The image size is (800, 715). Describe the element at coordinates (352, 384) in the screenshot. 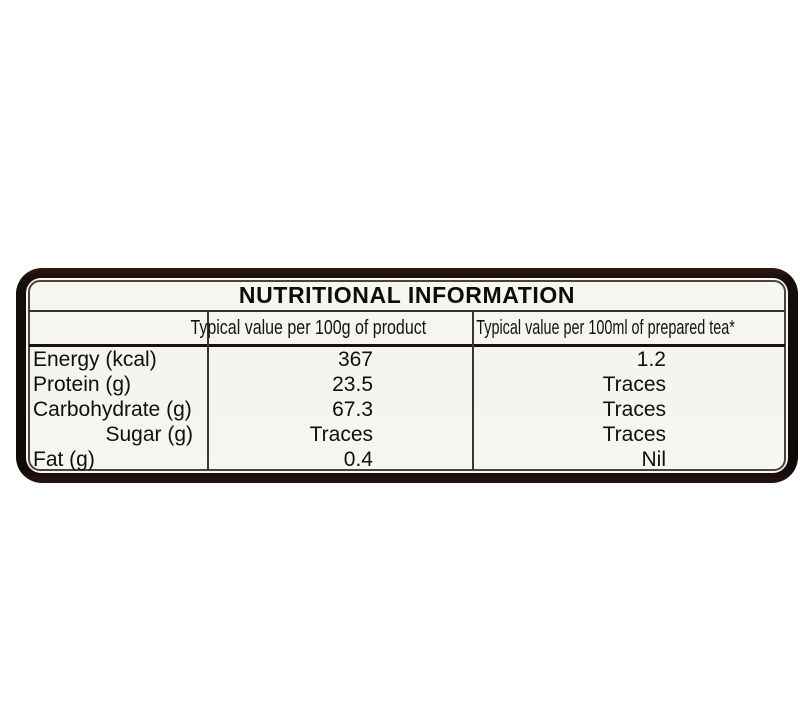

I see `value-per-100g: 23.5` at that location.